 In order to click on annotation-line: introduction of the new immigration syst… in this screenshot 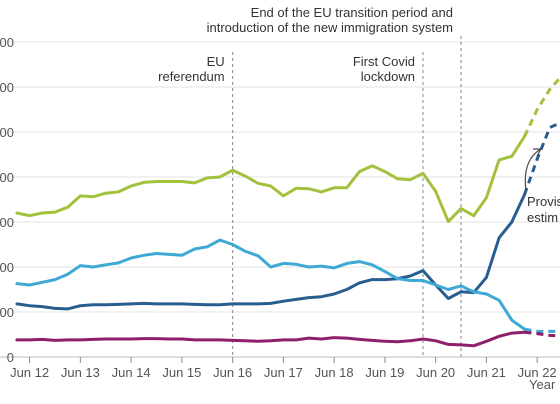, I will do `click(330, 27)`.